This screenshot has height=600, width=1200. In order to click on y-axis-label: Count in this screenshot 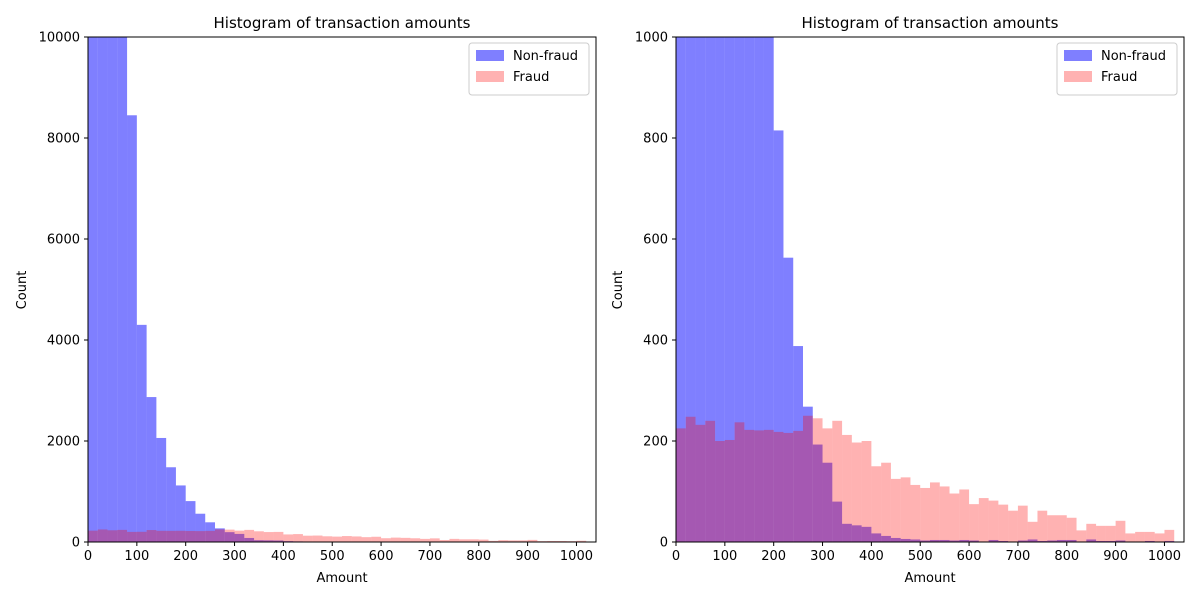, I will do `click(22, 290)`.